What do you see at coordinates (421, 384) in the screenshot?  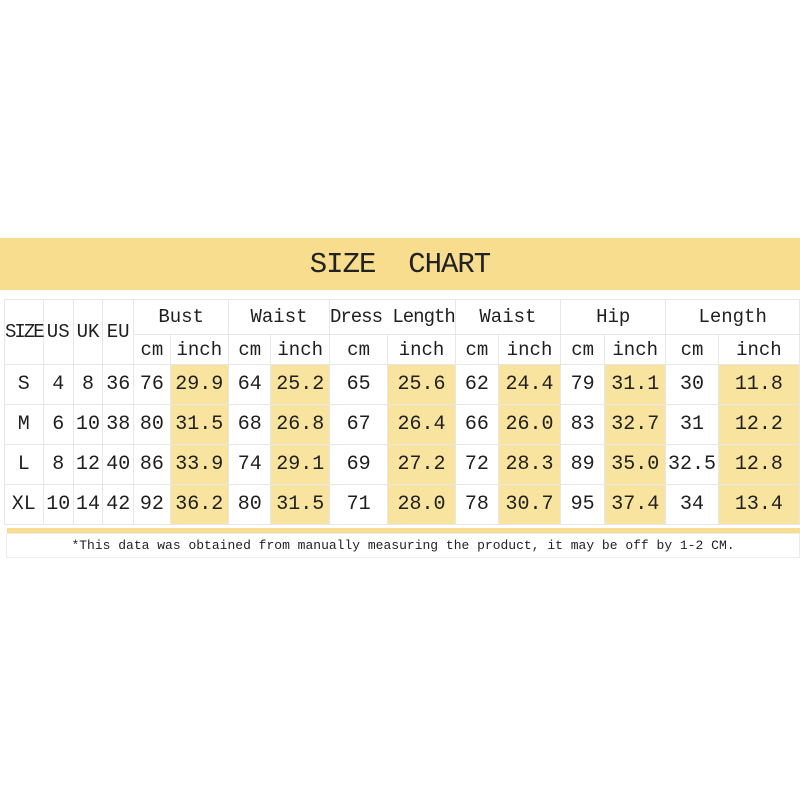 I see `cell-s-dress-length-inch: 25.6` at bounding box center [421, 384].